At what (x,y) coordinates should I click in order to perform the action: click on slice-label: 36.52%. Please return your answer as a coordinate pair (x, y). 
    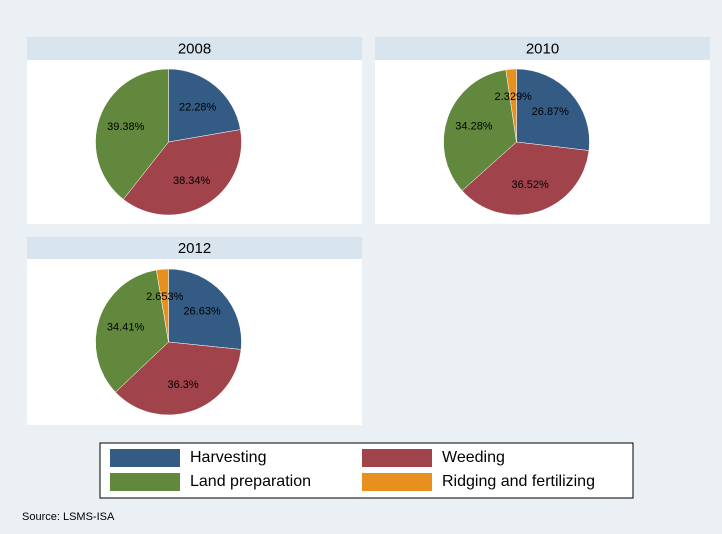
    Looking at the image, I should click on (530, 185).